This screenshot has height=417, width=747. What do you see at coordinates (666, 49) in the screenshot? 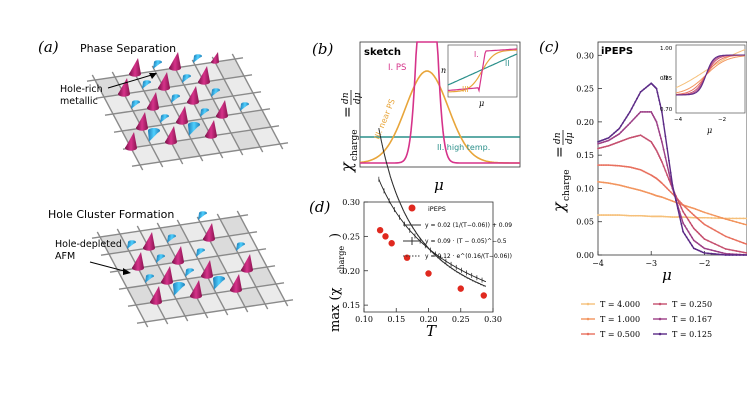
I see `c-inset-ytick-0: 1.00` at bounding box center [666, 49].